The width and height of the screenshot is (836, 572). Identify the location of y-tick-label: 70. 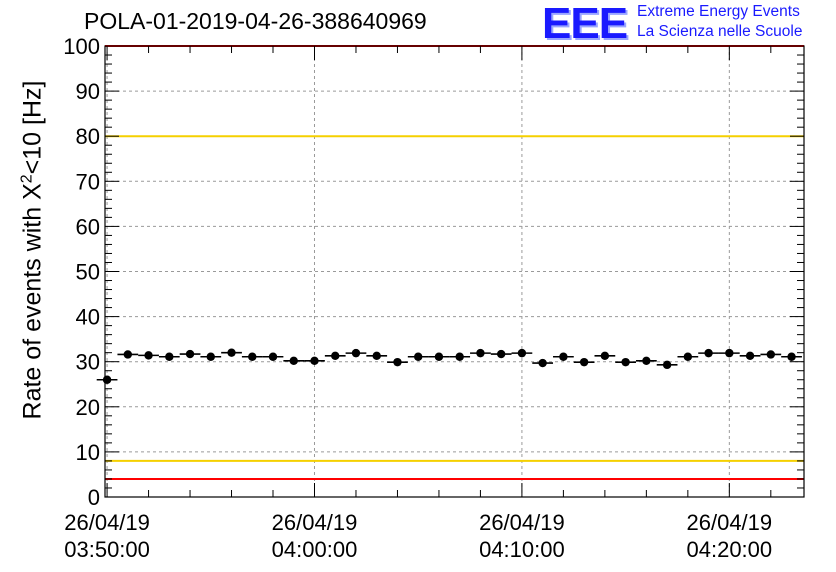
(88, 181).